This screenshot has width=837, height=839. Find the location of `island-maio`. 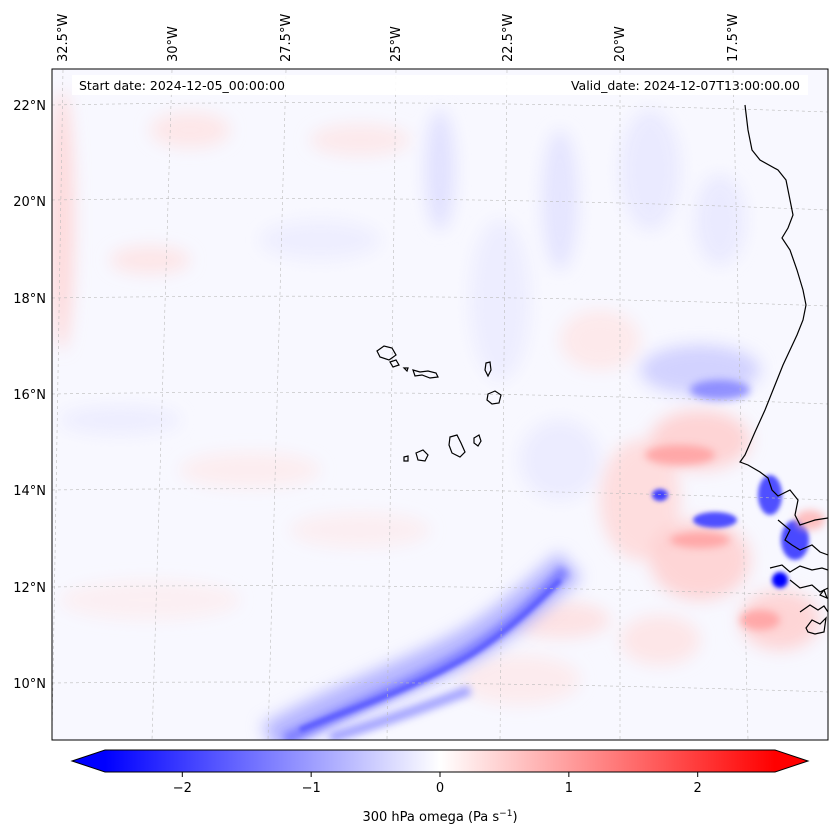

island-maio is located at coordinates (477, 440).